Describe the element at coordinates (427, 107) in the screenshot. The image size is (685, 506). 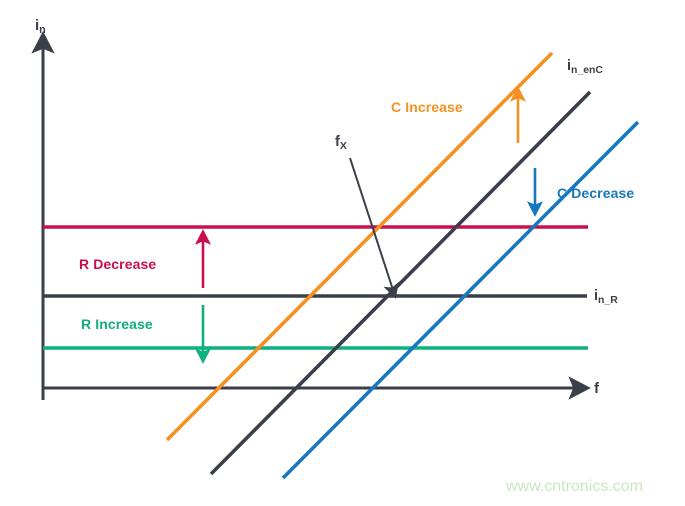
I see `annotation-c-increase: C Increase` at that location.